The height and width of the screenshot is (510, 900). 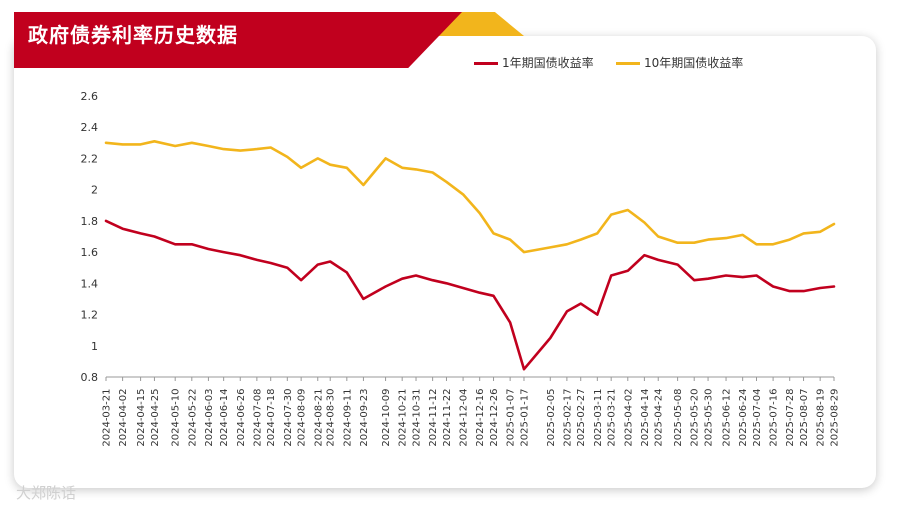 I want to click on x-tick-label: 2024-05-10, so click(x=176, y=418).